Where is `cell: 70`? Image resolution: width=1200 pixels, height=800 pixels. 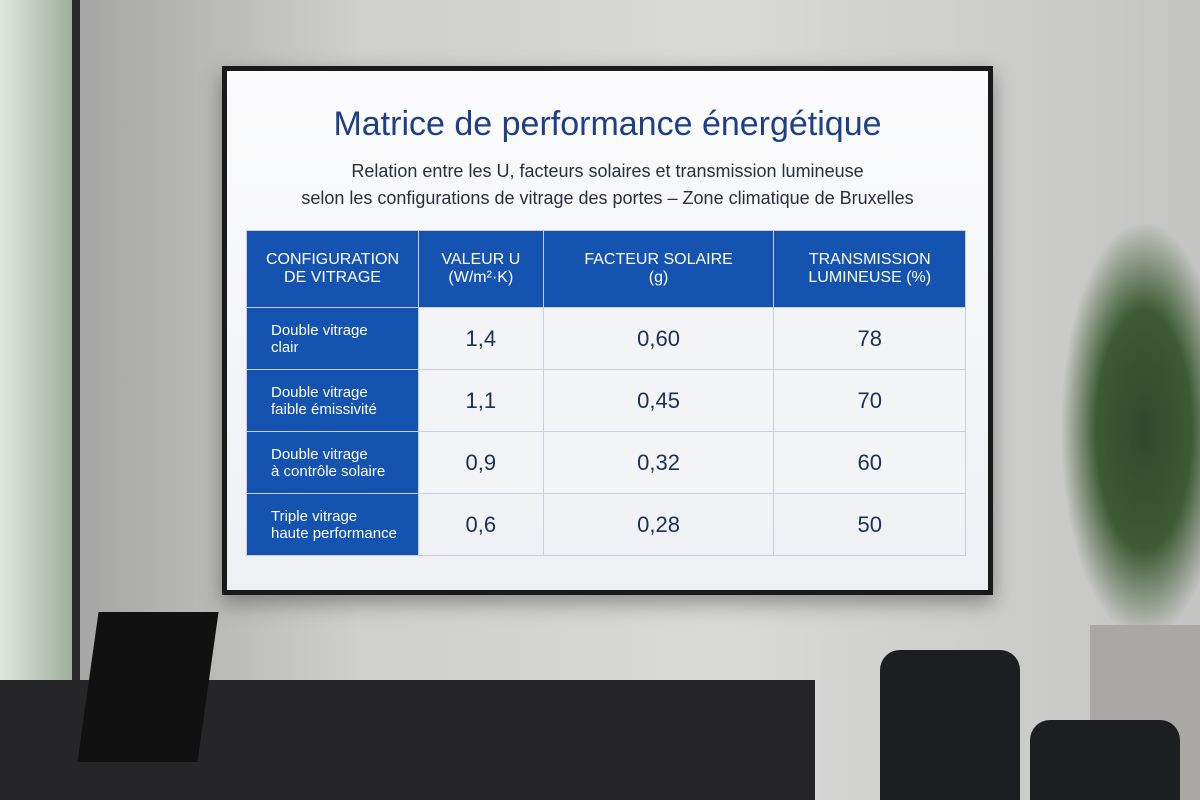 cell: 70 is located at coordinates (869, 400).